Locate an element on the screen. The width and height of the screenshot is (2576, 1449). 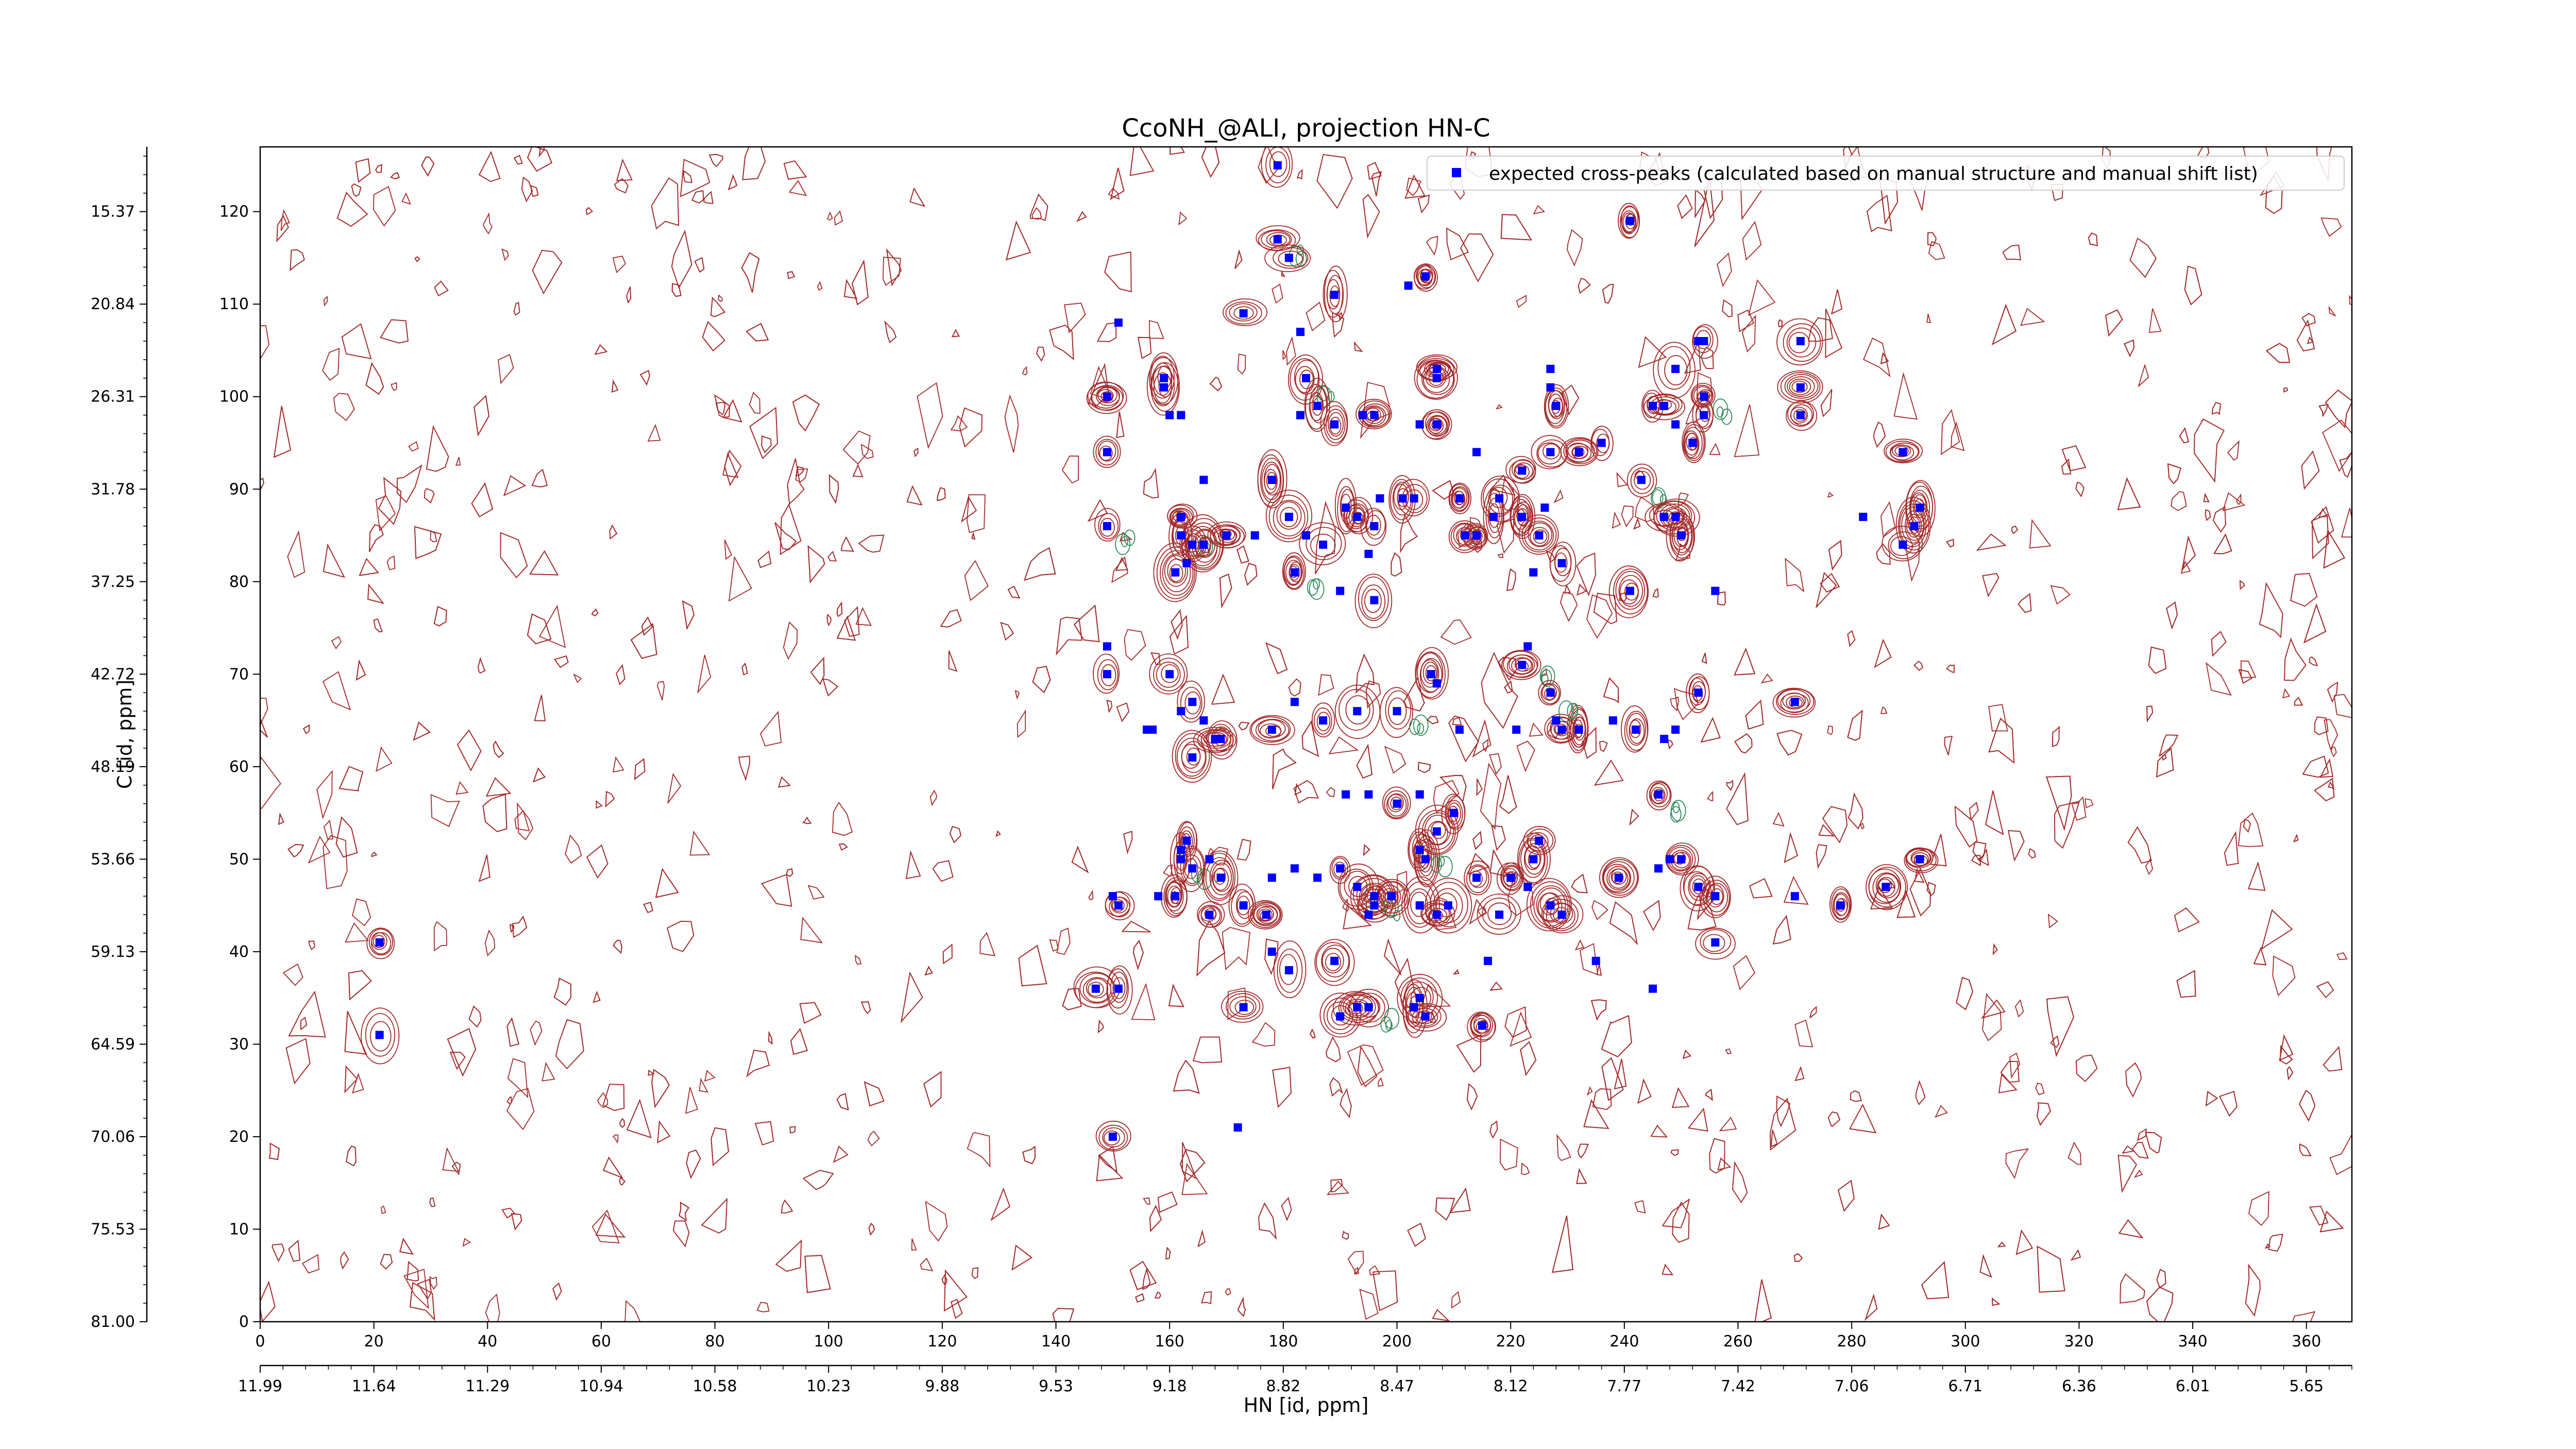
x-index-tick-label: 60 is located at coordinates (601, 1342).